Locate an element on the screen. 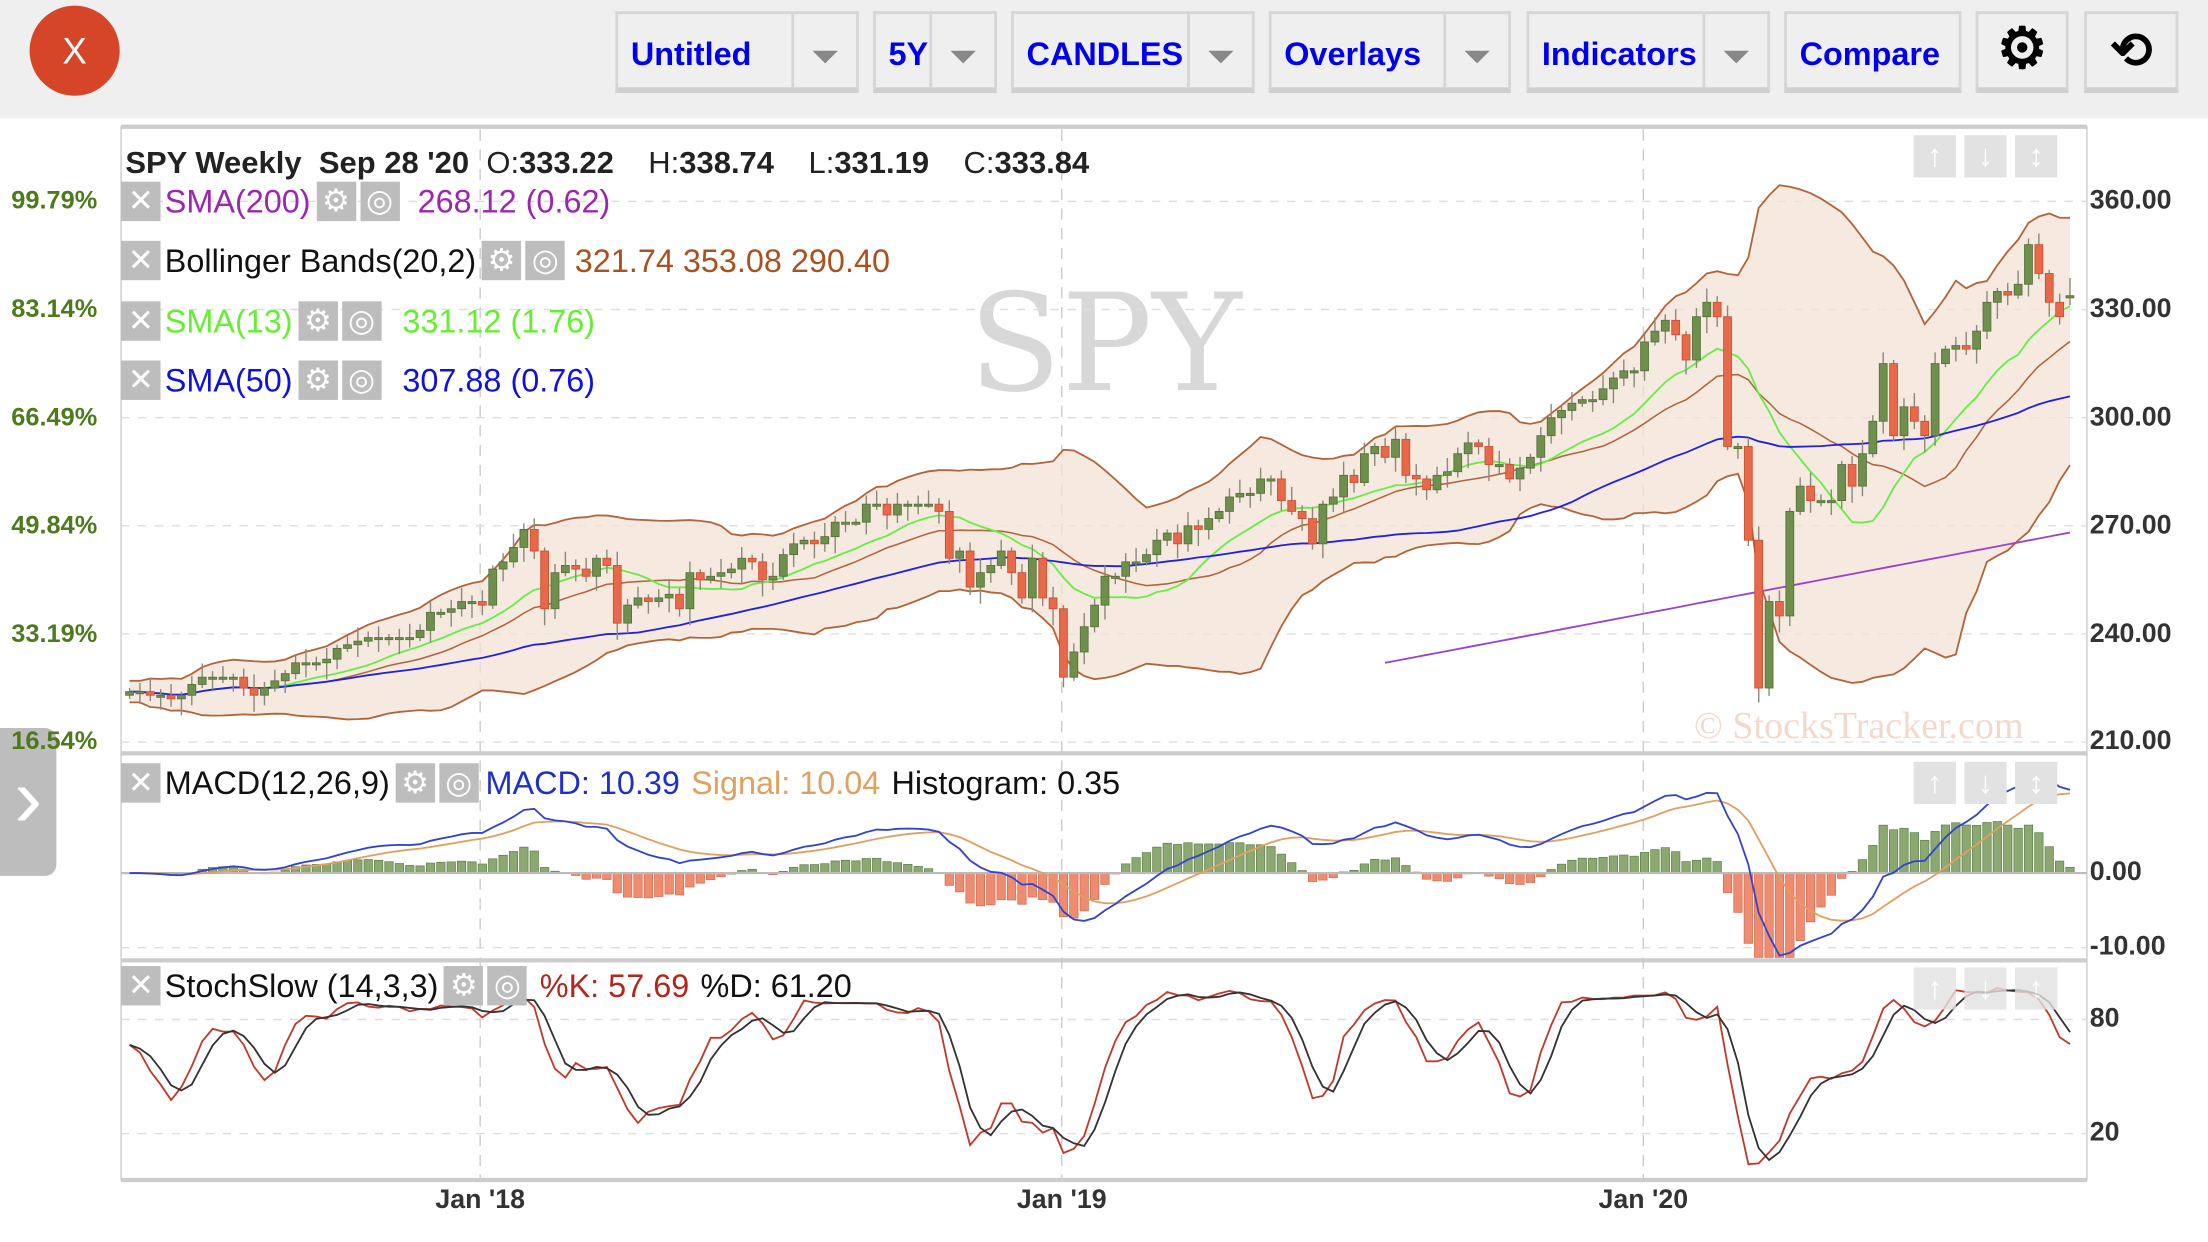  percent-tick: 16.54% is located at coordinates (54, 740).